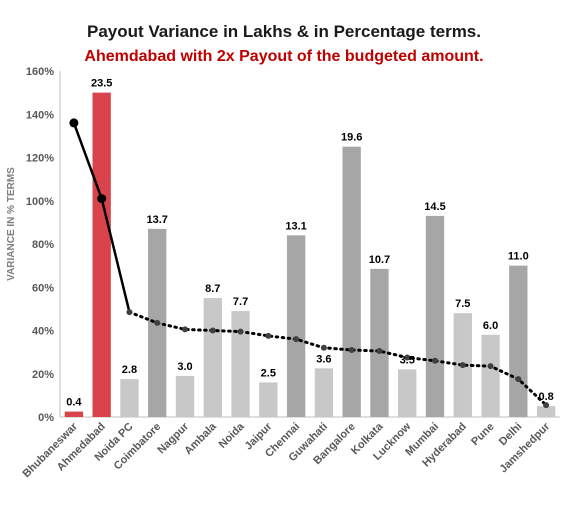 The height and width of the screenshot is (510, 568). What do you see at coordinates (435, 316) in the screenshot?
I see `bar-mumbai` at bounding box center [435, 316].